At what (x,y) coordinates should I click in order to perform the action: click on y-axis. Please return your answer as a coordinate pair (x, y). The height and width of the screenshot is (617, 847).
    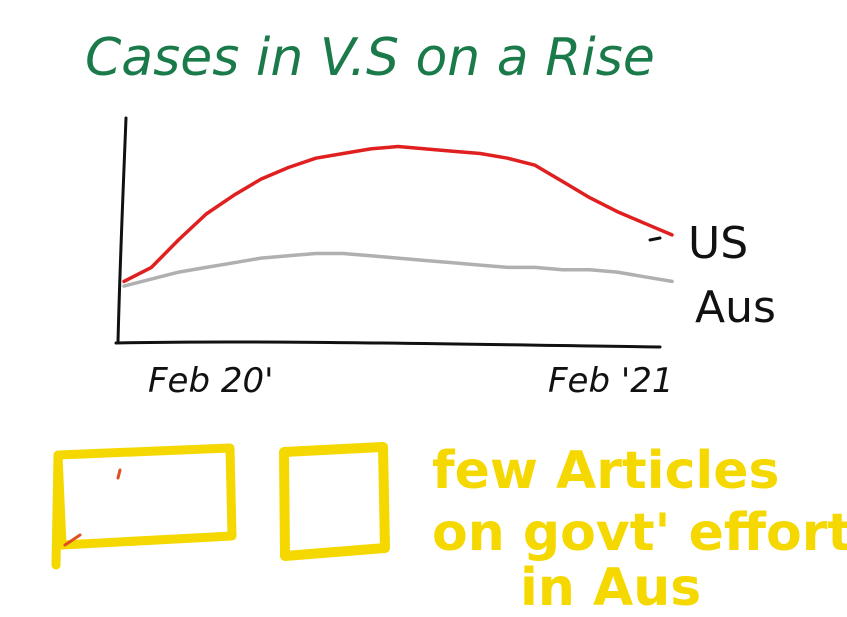
    Looking at the image, I should click on (122, 230).